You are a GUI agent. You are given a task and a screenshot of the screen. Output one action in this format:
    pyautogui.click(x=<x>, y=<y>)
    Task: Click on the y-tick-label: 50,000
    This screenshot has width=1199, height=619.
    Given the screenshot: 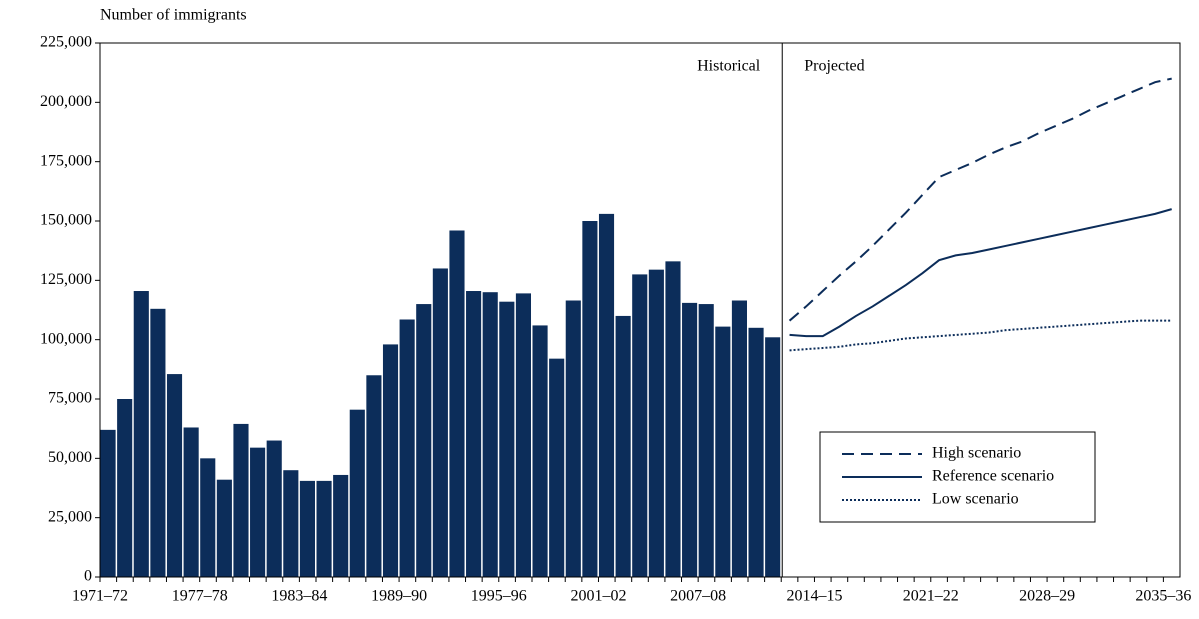 What is the action you would take?
    pyautogui.click(x=70, y=457)
    